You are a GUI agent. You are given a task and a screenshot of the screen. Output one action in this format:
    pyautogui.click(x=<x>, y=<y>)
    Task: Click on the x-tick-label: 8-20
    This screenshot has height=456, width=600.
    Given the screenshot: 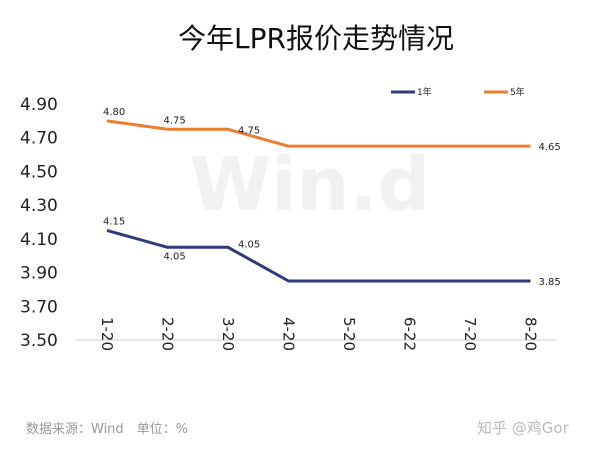 What is the action you would take?
    pyautogui.click(x=531, y=334)
    